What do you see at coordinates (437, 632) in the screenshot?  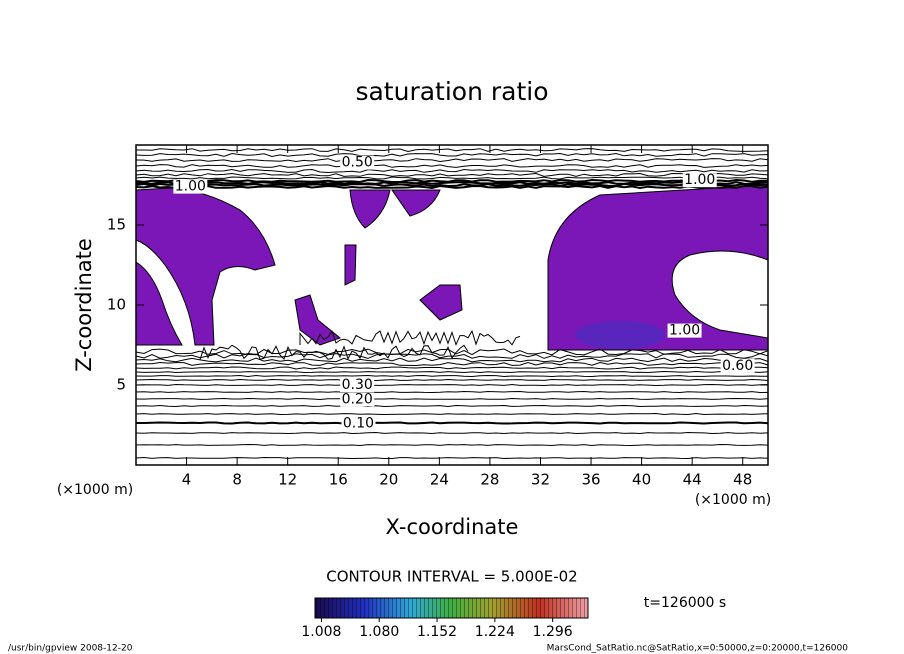 I see `colorbar-tick-label: 1.152` at bounding box center [437, 632].